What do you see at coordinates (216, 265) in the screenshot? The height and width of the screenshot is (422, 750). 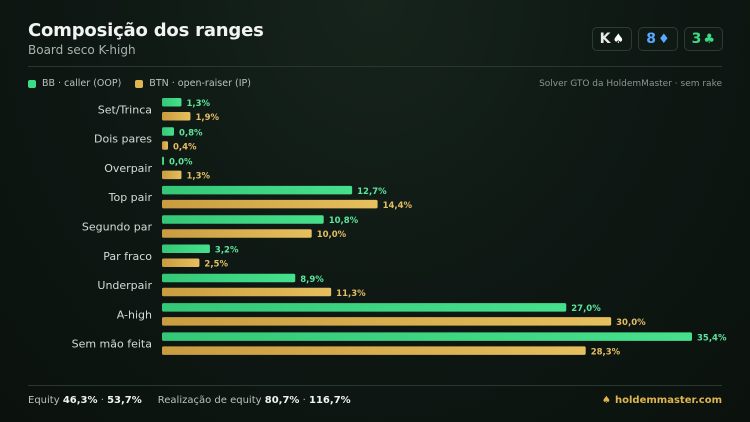 I see `data-label-btn: 2,5%` at bounding box center [216, 265].